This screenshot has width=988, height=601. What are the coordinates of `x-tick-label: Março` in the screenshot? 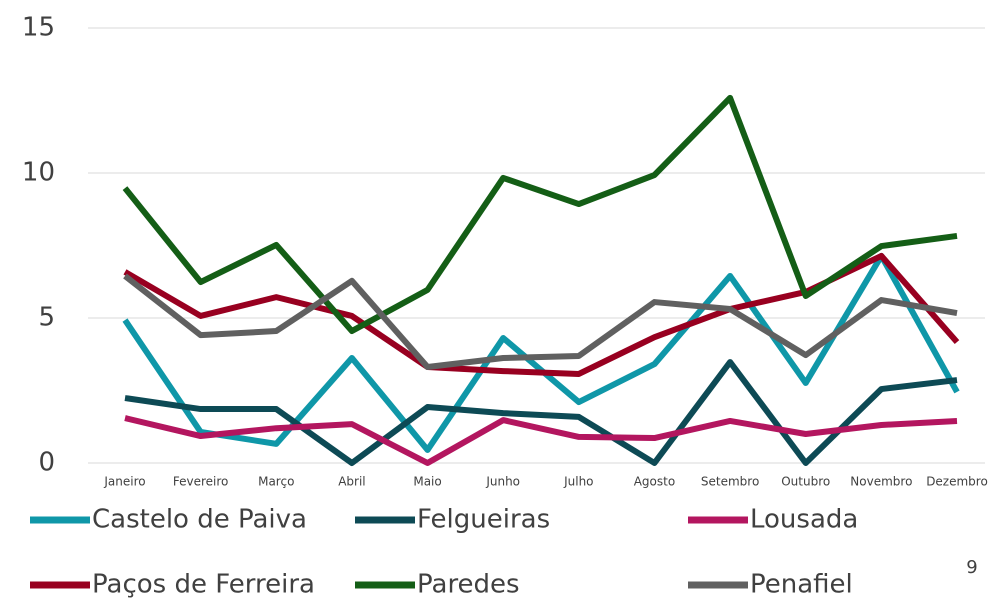 It's located at (276, 482).